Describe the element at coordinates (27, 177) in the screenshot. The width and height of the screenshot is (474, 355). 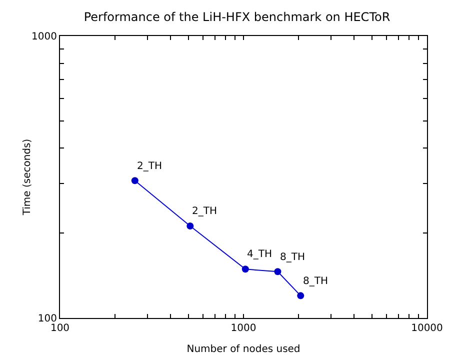
I see `y-axis-title: Time (seconds)` at that location.